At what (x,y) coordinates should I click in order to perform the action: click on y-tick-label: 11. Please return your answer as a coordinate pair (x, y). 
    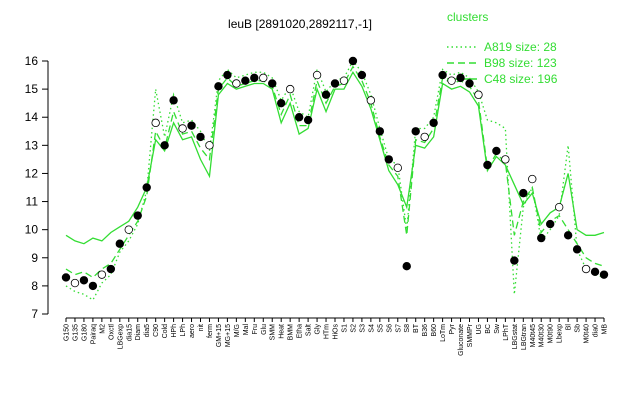
    Looking at the image, I should click on (32, 202).